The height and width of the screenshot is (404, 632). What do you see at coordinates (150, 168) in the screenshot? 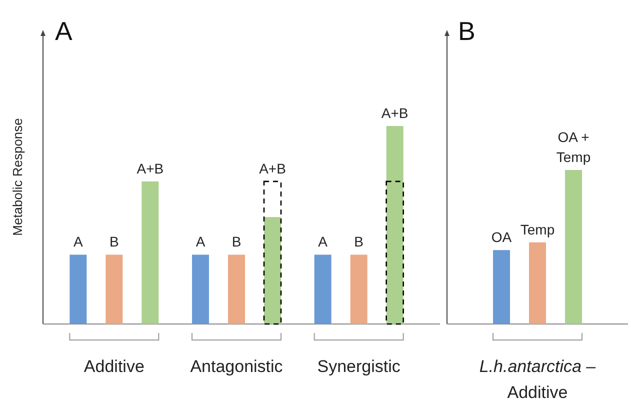
I see `series-label: A+B` at bounding box center [150, 168].